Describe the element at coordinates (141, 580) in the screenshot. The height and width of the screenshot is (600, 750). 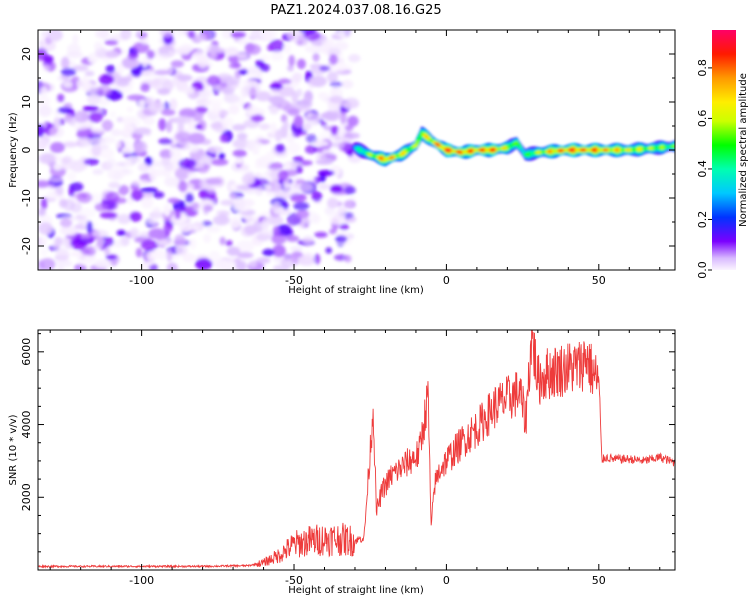
I see `x-tick-label: -100` at that location.